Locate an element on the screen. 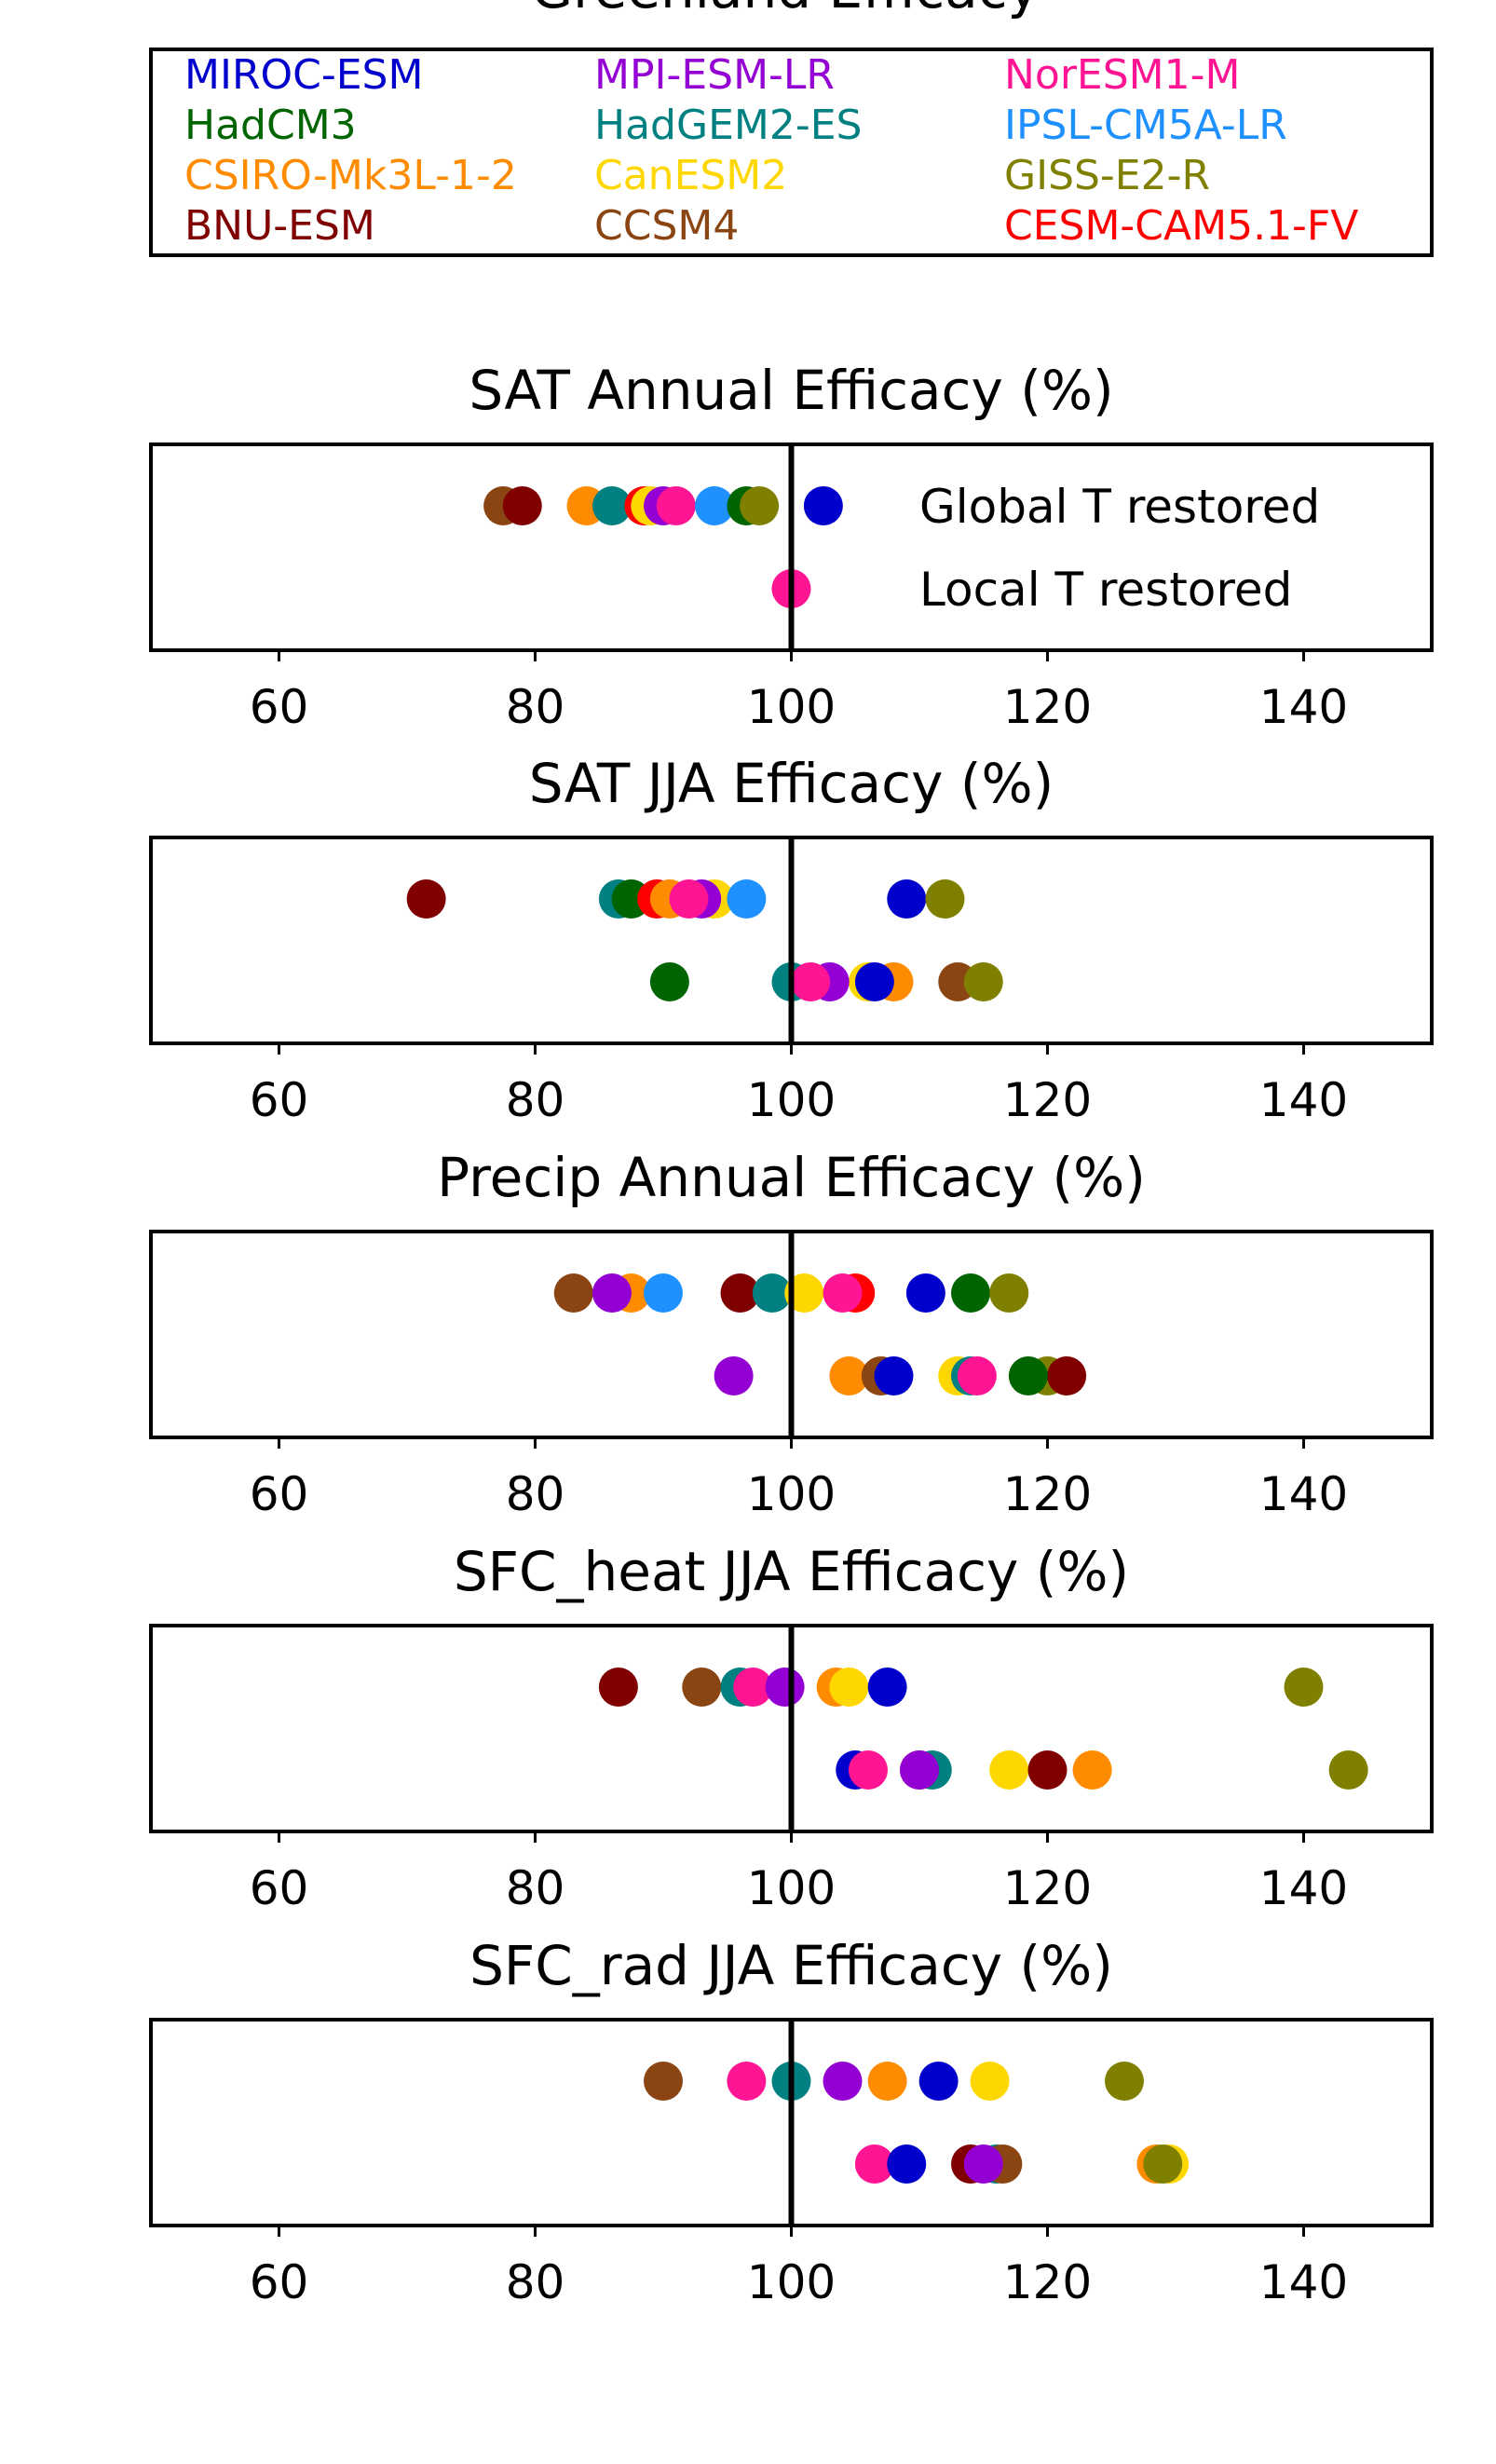  global-point-hadcm3 is located at coordinates (970, 1293).